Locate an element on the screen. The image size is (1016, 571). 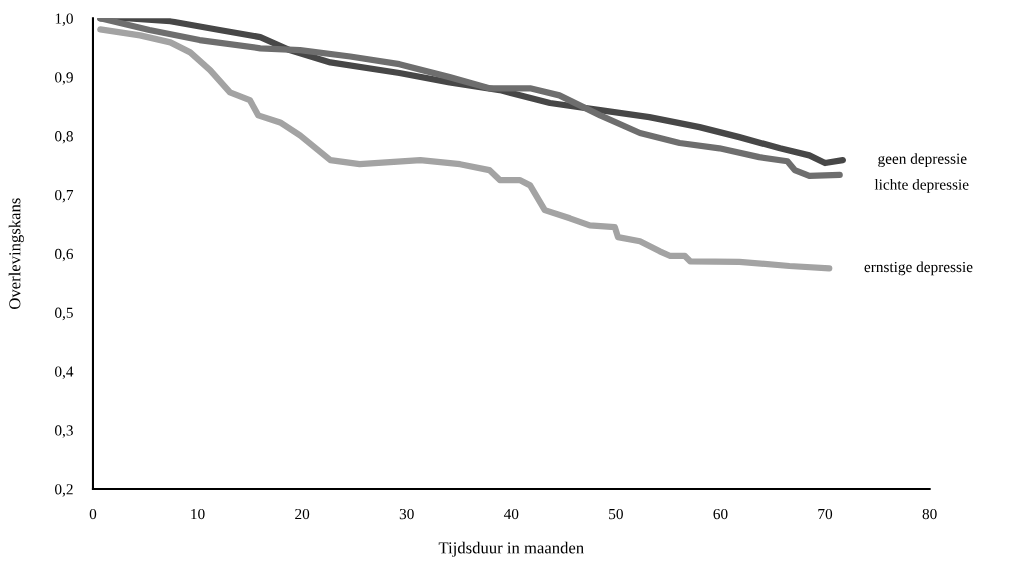
x-tick-label: 30 is located at coordinates (406, 514).